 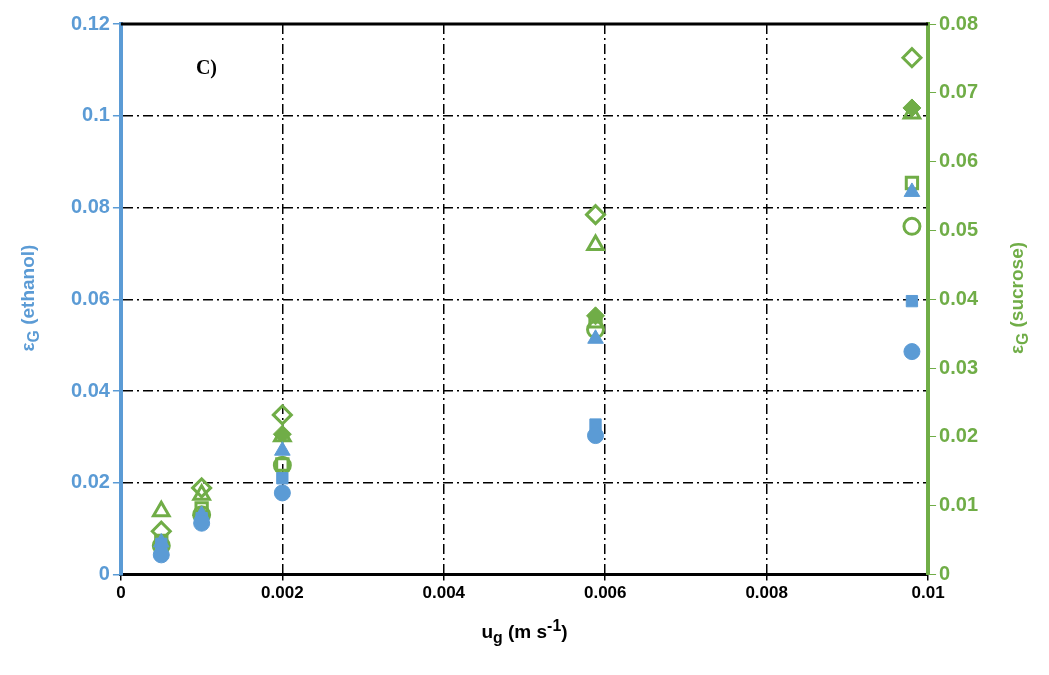 What do you see at coordinates (959, 228) in the screenshot?
I see `y2-tick-label: 0.05` at bounding box center [959, 228].